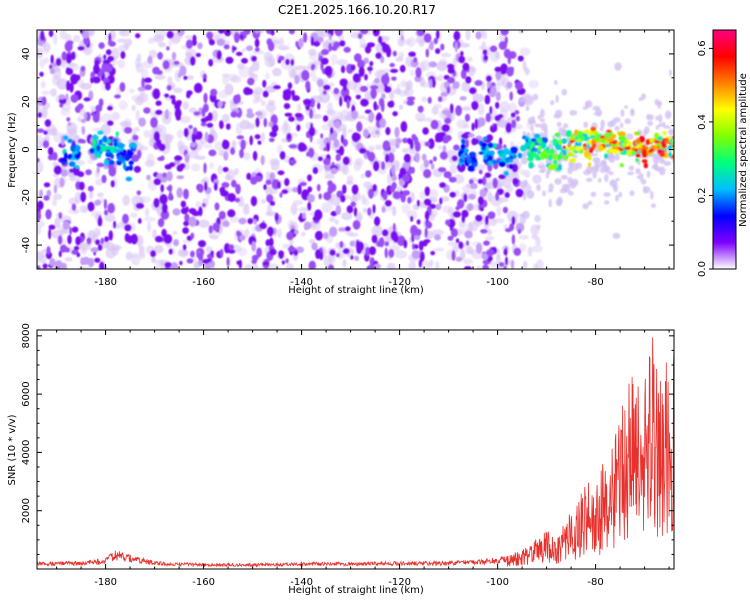 This screenshot has width=750, height=600. What do you see at coordinates (26, 335) in the screenshot?
I see `y-tick-label: 8000` at bounding box center [26, 335].